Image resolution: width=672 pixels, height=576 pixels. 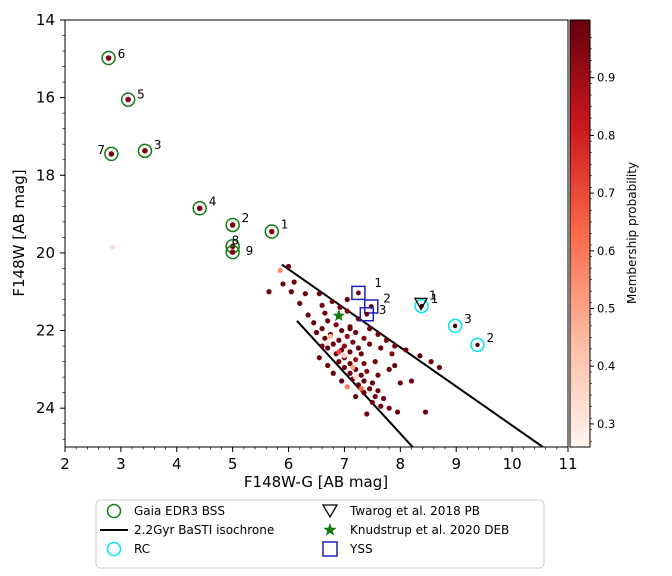 I want to click on x-tick-label: 8, so click(x=401, y=464).